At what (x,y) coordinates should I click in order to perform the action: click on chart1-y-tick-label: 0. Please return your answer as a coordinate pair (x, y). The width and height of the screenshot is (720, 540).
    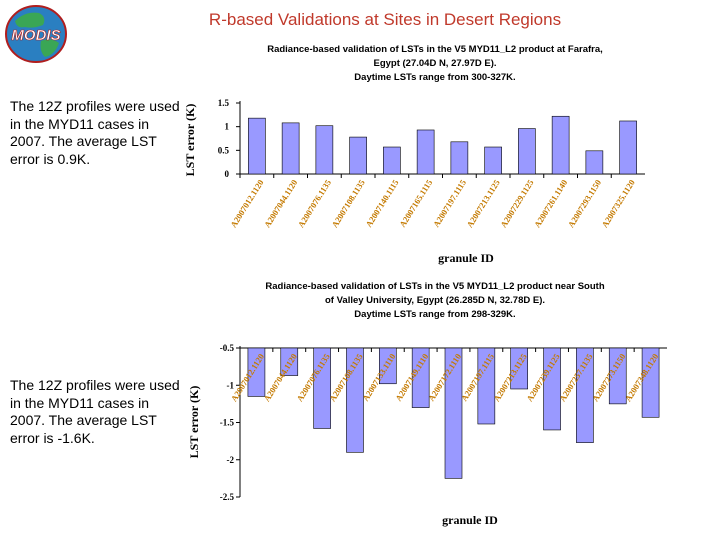
    Looking at the image, I should click on (227, 174).